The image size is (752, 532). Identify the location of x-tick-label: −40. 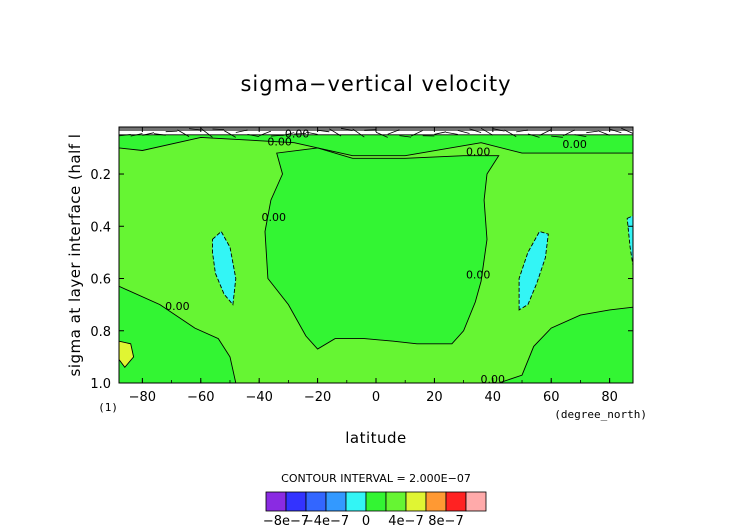
(258, 397).